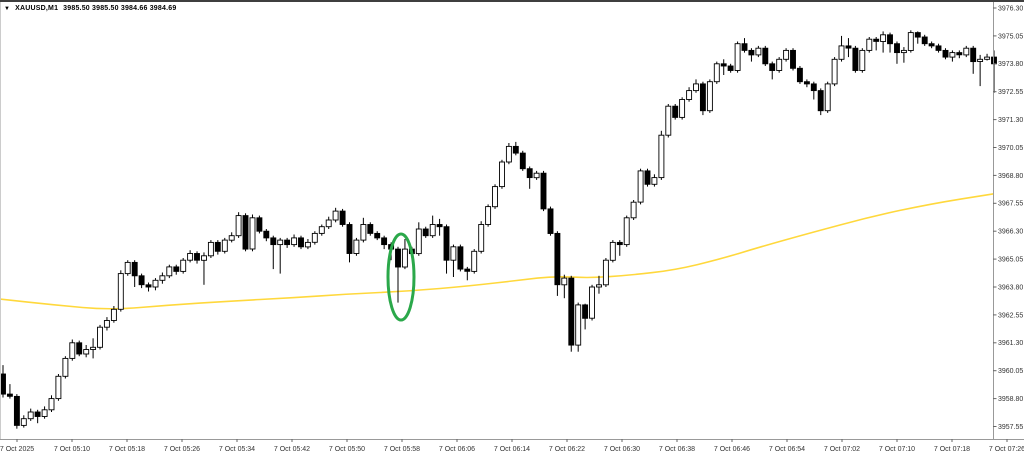 The image size is (1024, 455). What do you see at coordinates (1010, 64) in the screenshot?
I see `price-axis-label: 3973.80` at bounding box center [1010, 64].